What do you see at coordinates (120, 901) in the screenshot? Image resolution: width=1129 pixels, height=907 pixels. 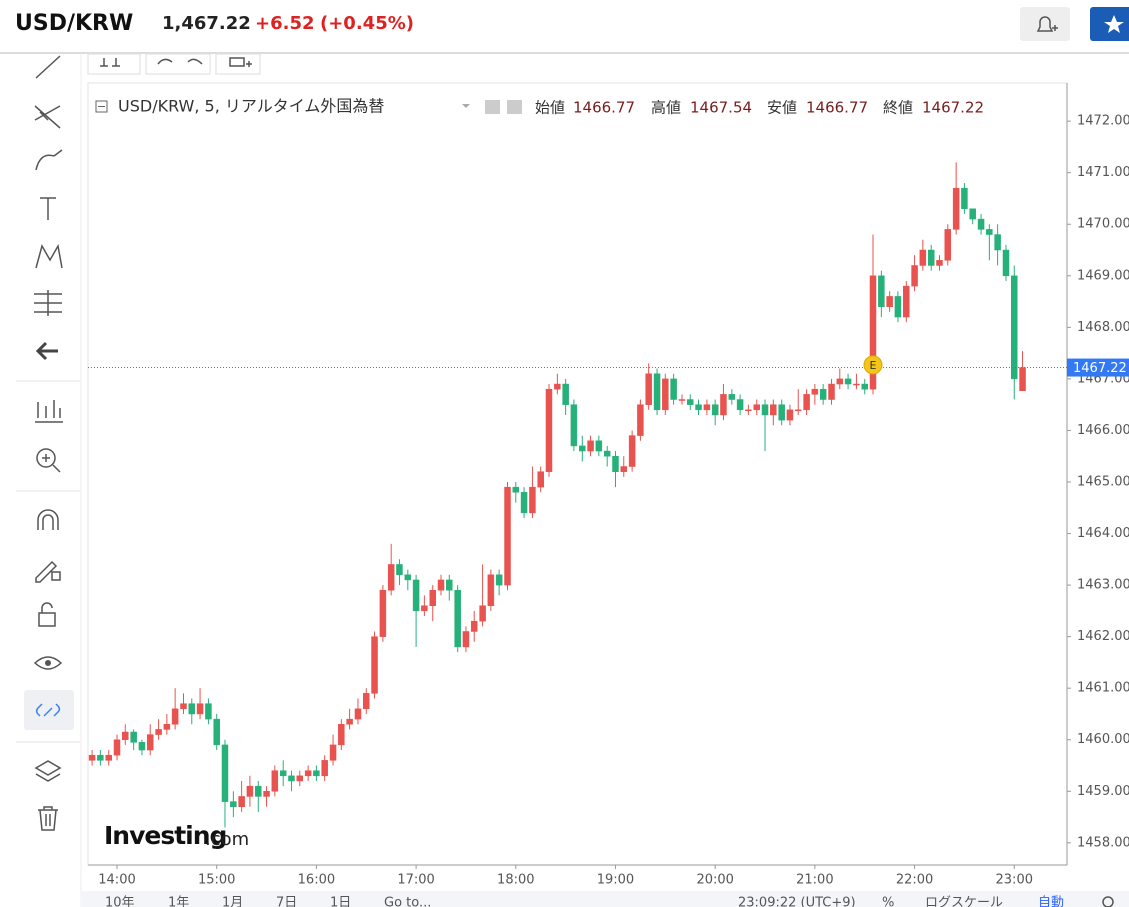 I see `range-button: 10年` at bounding box center [120, 901].